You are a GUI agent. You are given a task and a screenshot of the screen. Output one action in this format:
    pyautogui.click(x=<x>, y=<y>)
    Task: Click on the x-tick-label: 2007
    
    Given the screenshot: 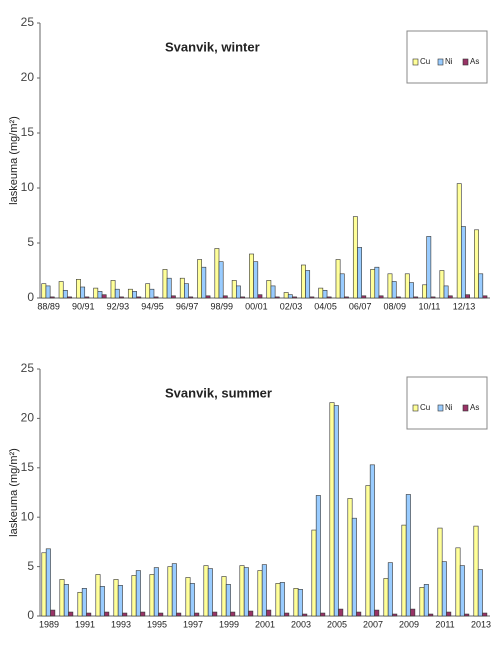 What is the action you would take?
    pyautogui.click(x=373, y=624)
    